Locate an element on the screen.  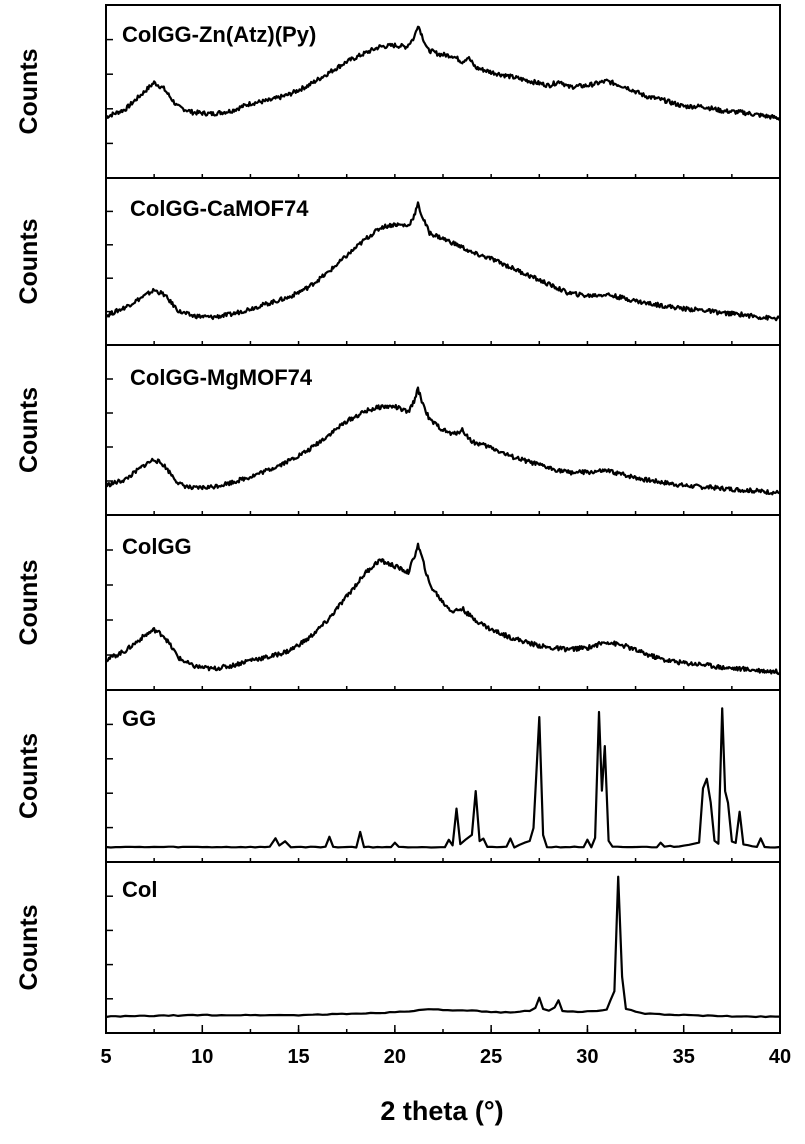
panel-1: Counts ColGG-Zn(Atz)(Py) is located at coordinates (398, 91).